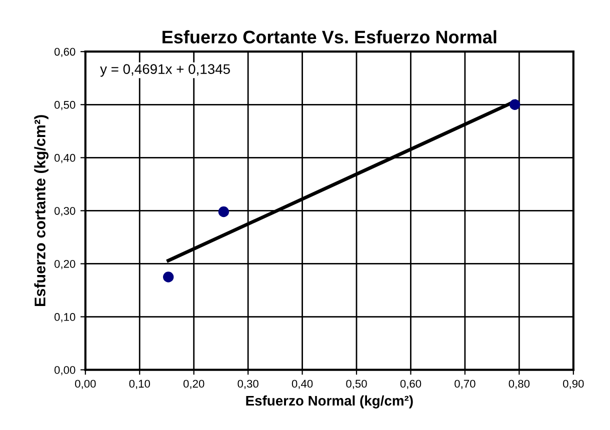 The image size is (610, 430). I want to click on x-tick-label: 0,10, so click(139, 384).